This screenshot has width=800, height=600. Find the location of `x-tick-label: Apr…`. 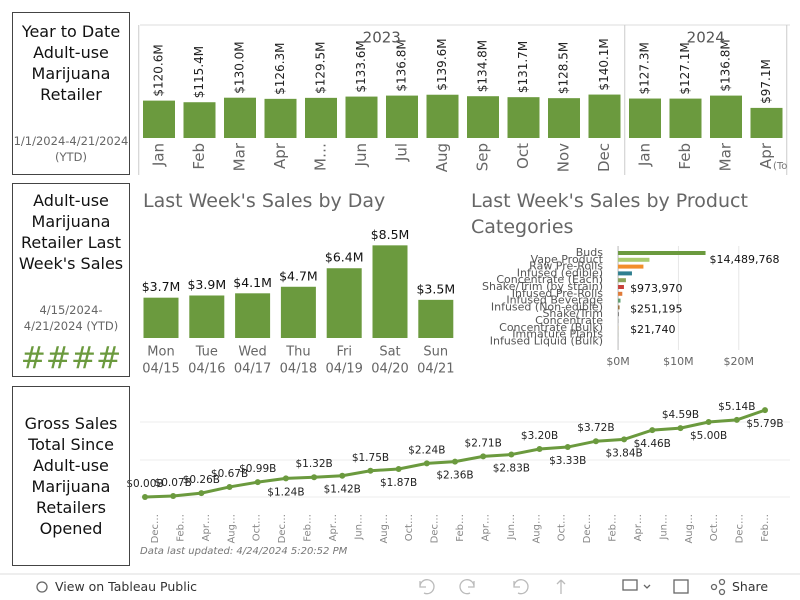

x-tick-label: Apr… is located at coordinates (638, 527).